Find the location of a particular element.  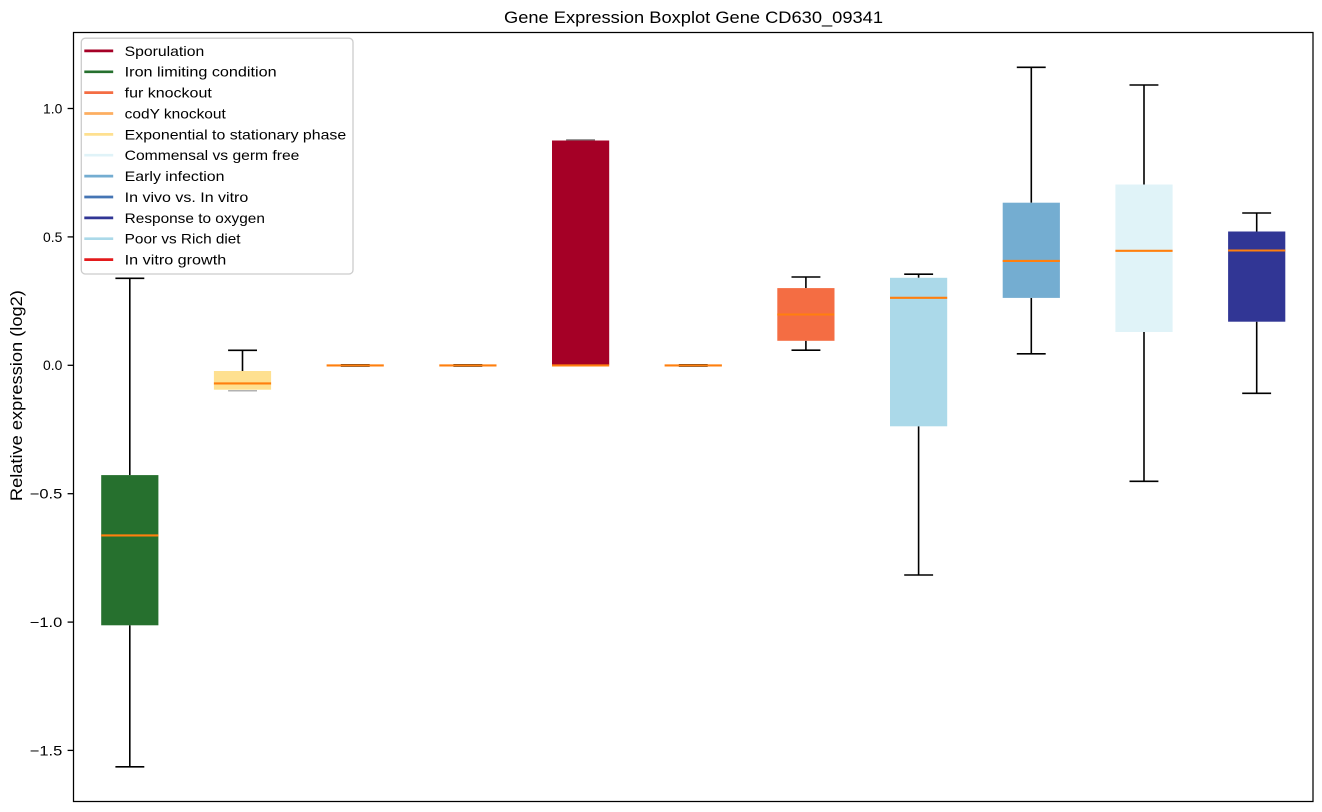

svg-text: Iron limiting condition is located at coordinates (201, 72).